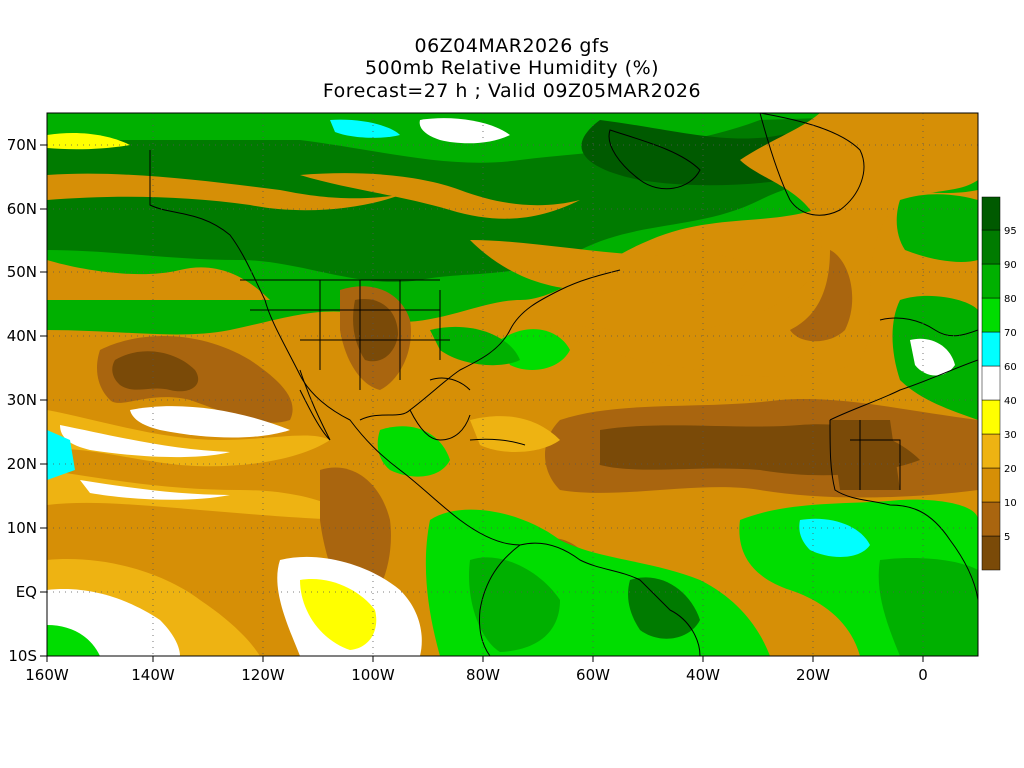 This screenshot has width=1024, height=768. I want to click on lat-label-50n: 50N, so click(22, 272).